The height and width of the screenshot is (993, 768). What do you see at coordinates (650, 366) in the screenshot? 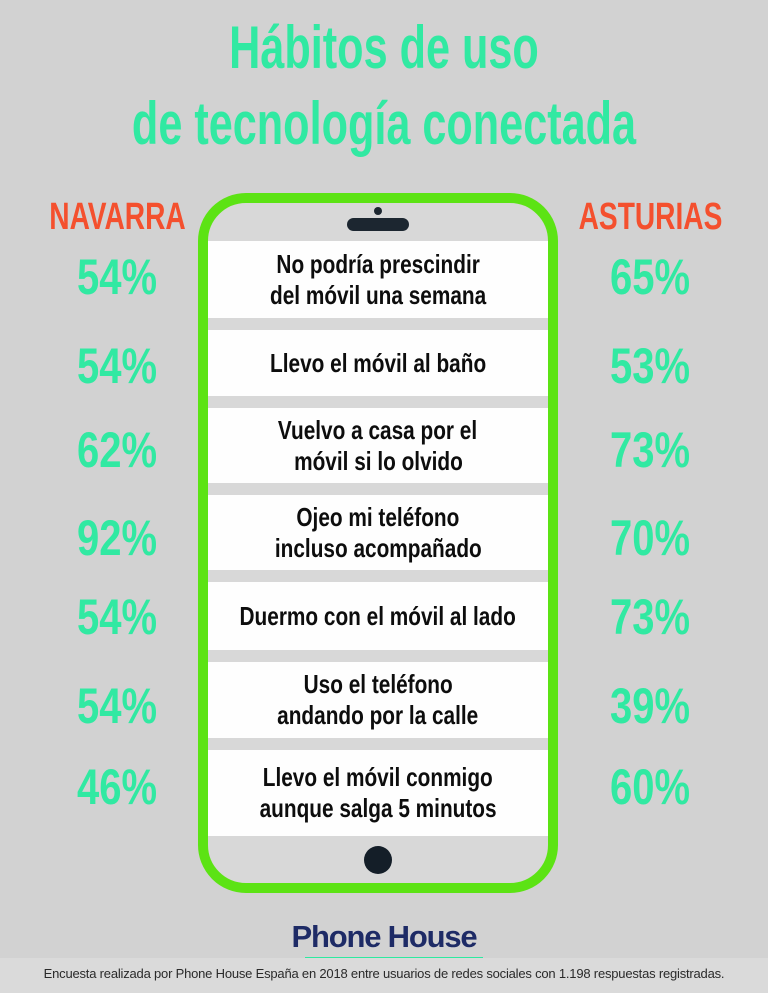
I see `asturias-value-row2: 53%` at bounding box center [650, 366].